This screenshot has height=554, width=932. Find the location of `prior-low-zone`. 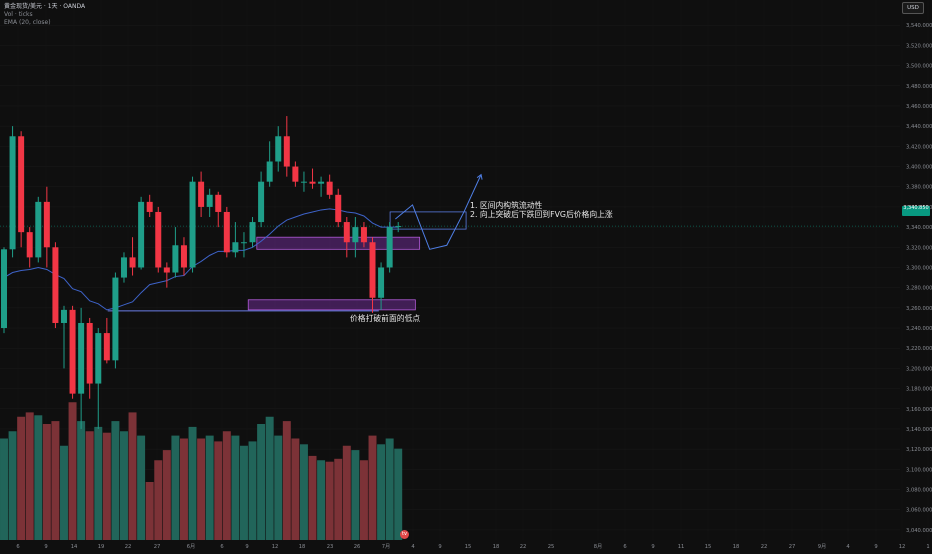

prior-low-zone is located at coordinates (331, 305).